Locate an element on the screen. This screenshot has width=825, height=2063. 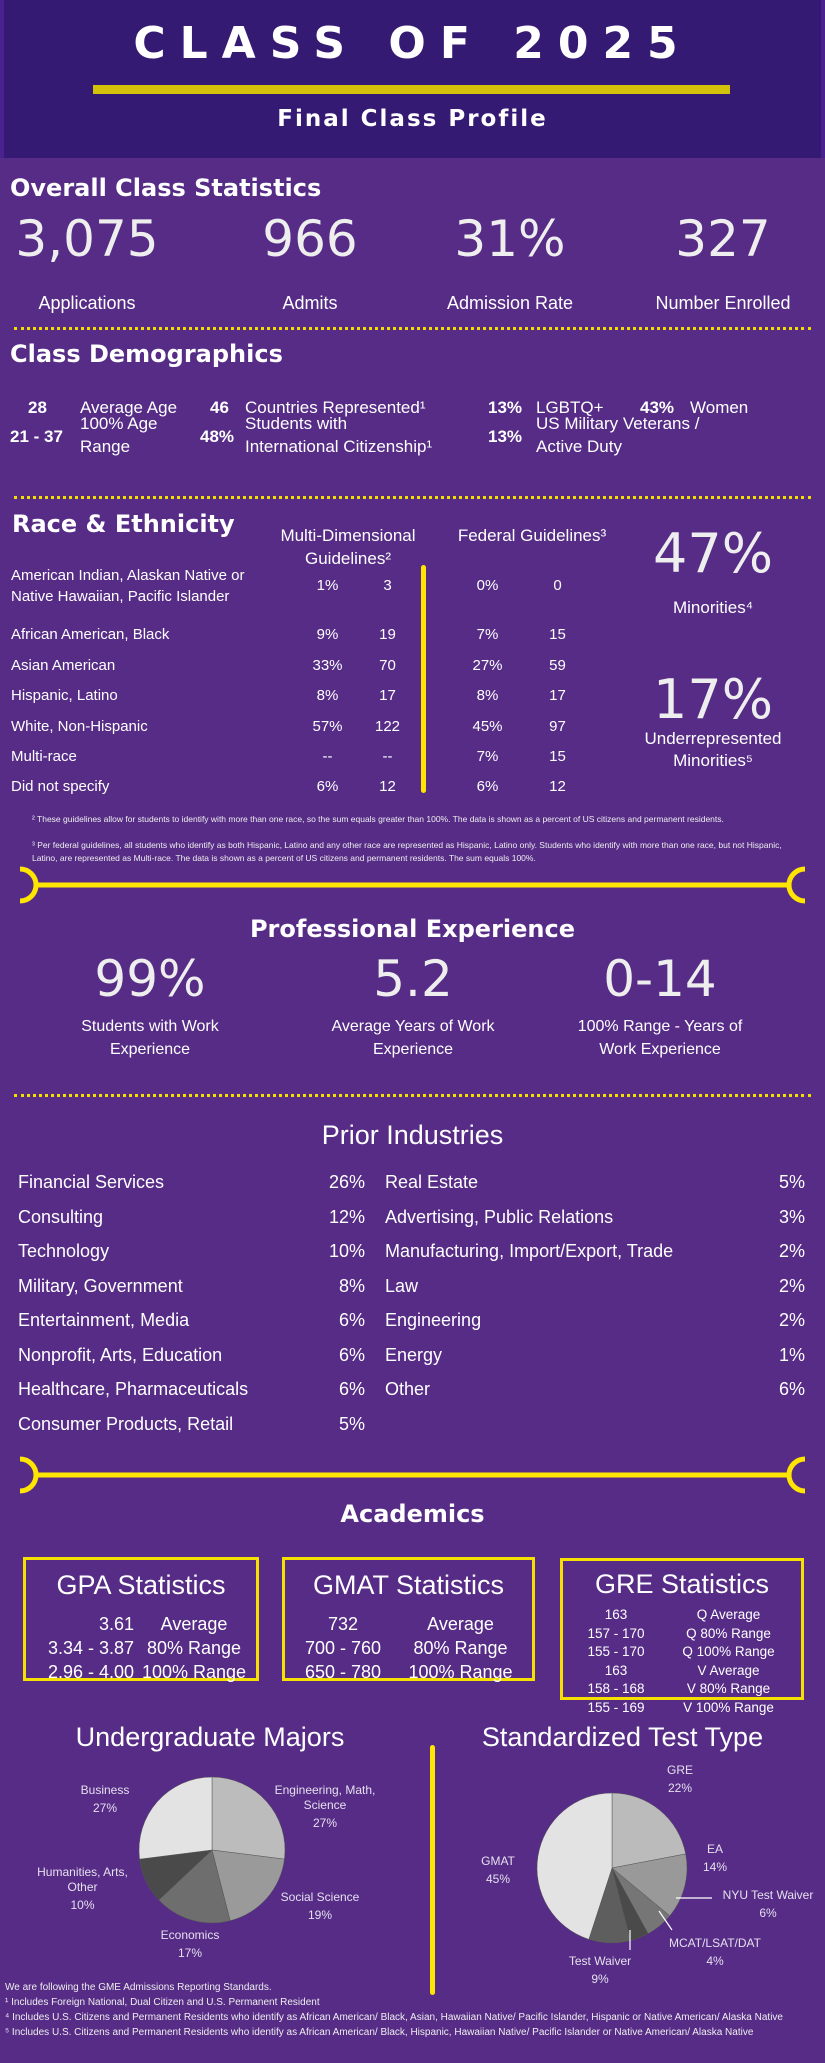
race-md-count: -- is located at coordinates (387, 756).